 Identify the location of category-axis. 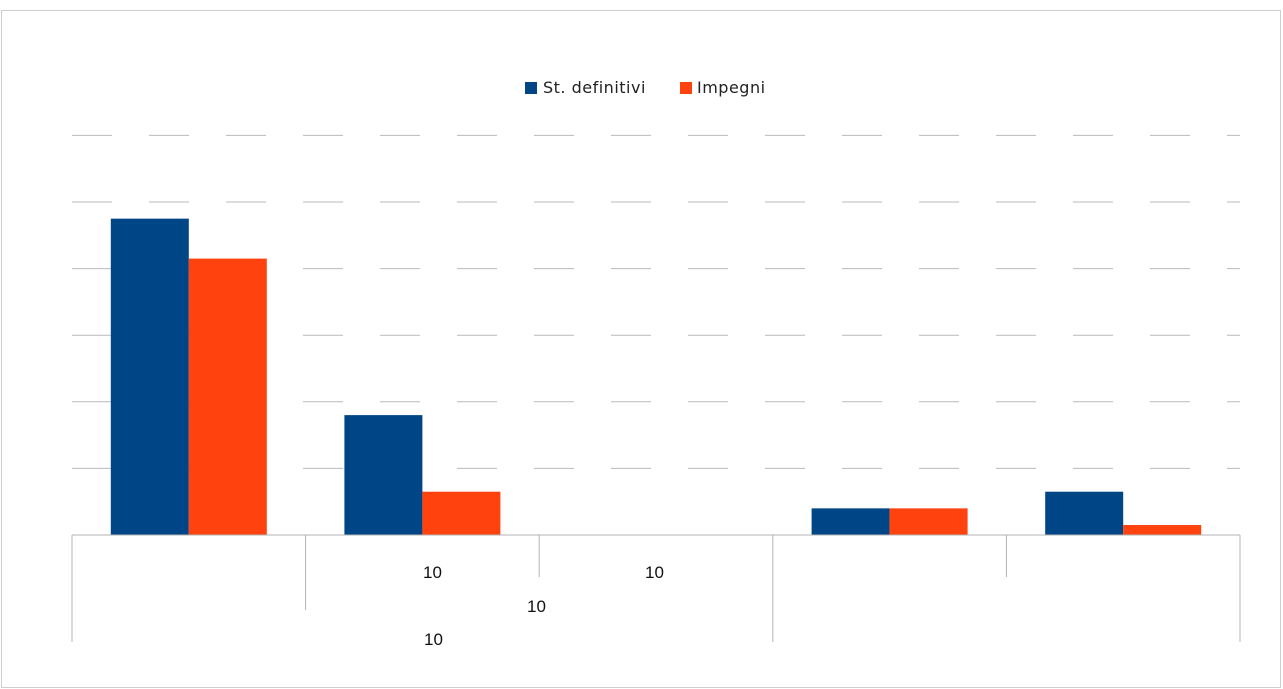
(656, 588).